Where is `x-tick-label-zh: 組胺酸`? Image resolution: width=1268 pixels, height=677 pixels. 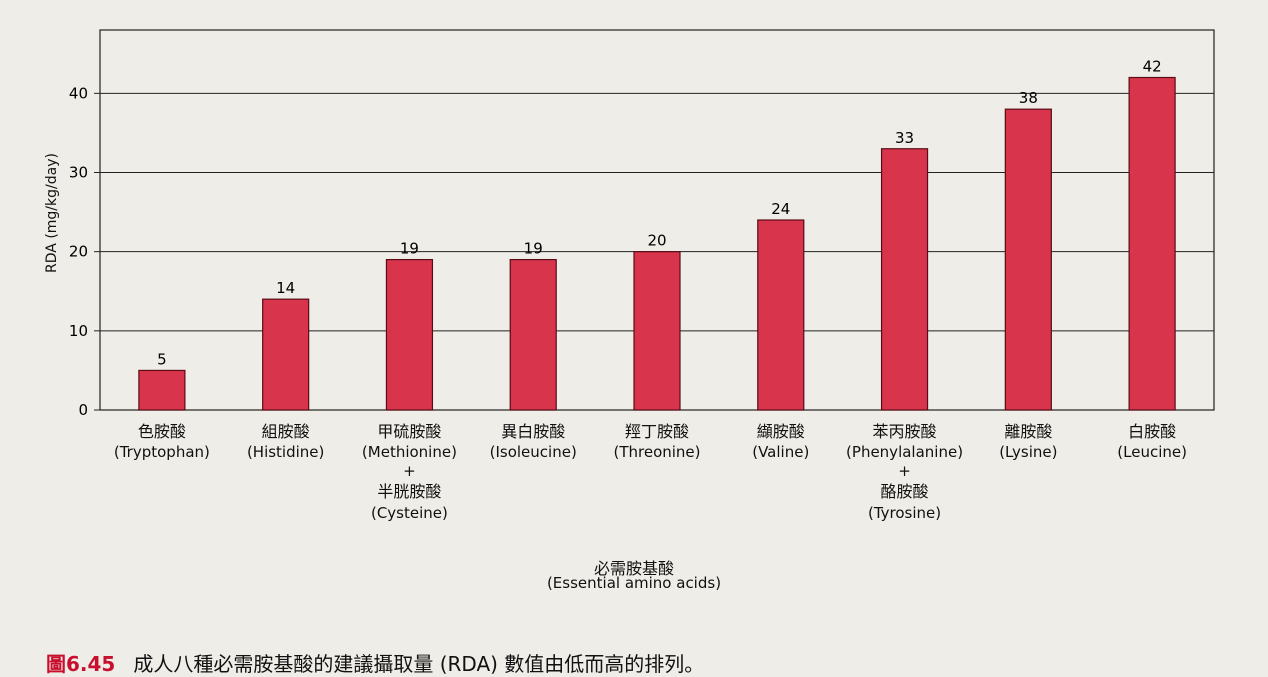
x-tick-label-zh: 組胺酸 is located at coordinates (286, 431).